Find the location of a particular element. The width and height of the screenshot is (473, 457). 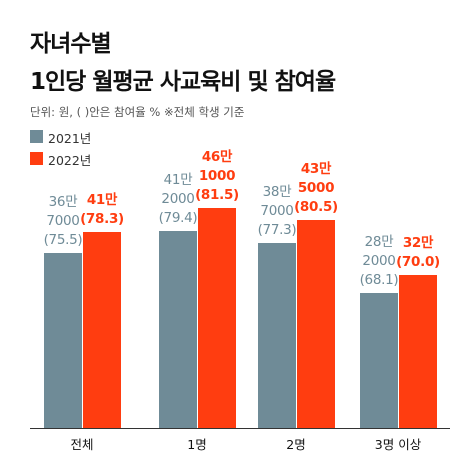

rate-label: (81.5) is located at coordinates (217, 194).